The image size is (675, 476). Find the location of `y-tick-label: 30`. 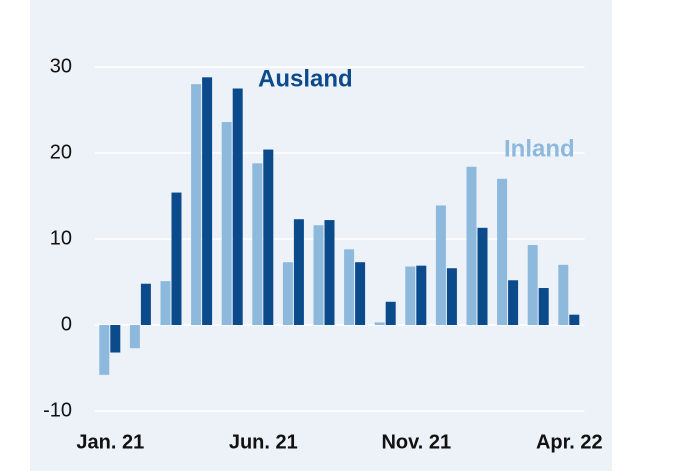

y-tick-label: 30 is located at coordinates (61, 66).